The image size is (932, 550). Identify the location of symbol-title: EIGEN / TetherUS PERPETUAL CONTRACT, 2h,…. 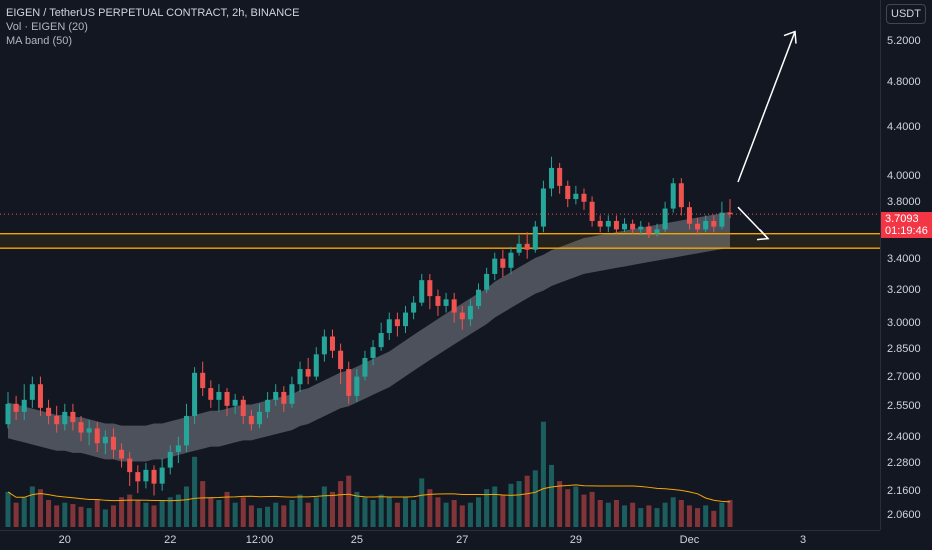
(153, 13).